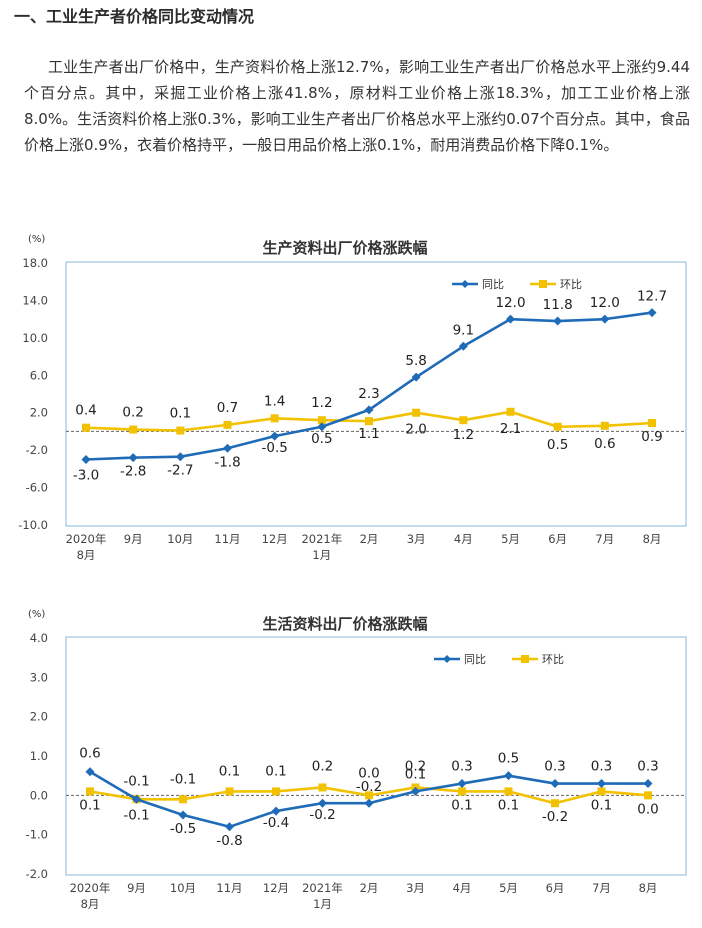 Image resolution: width=702 pixels, height=928 pixels. Describe the element at coordinates (39, 717) in the screenshot. I see `y-tick-label: 2.0` at that location.